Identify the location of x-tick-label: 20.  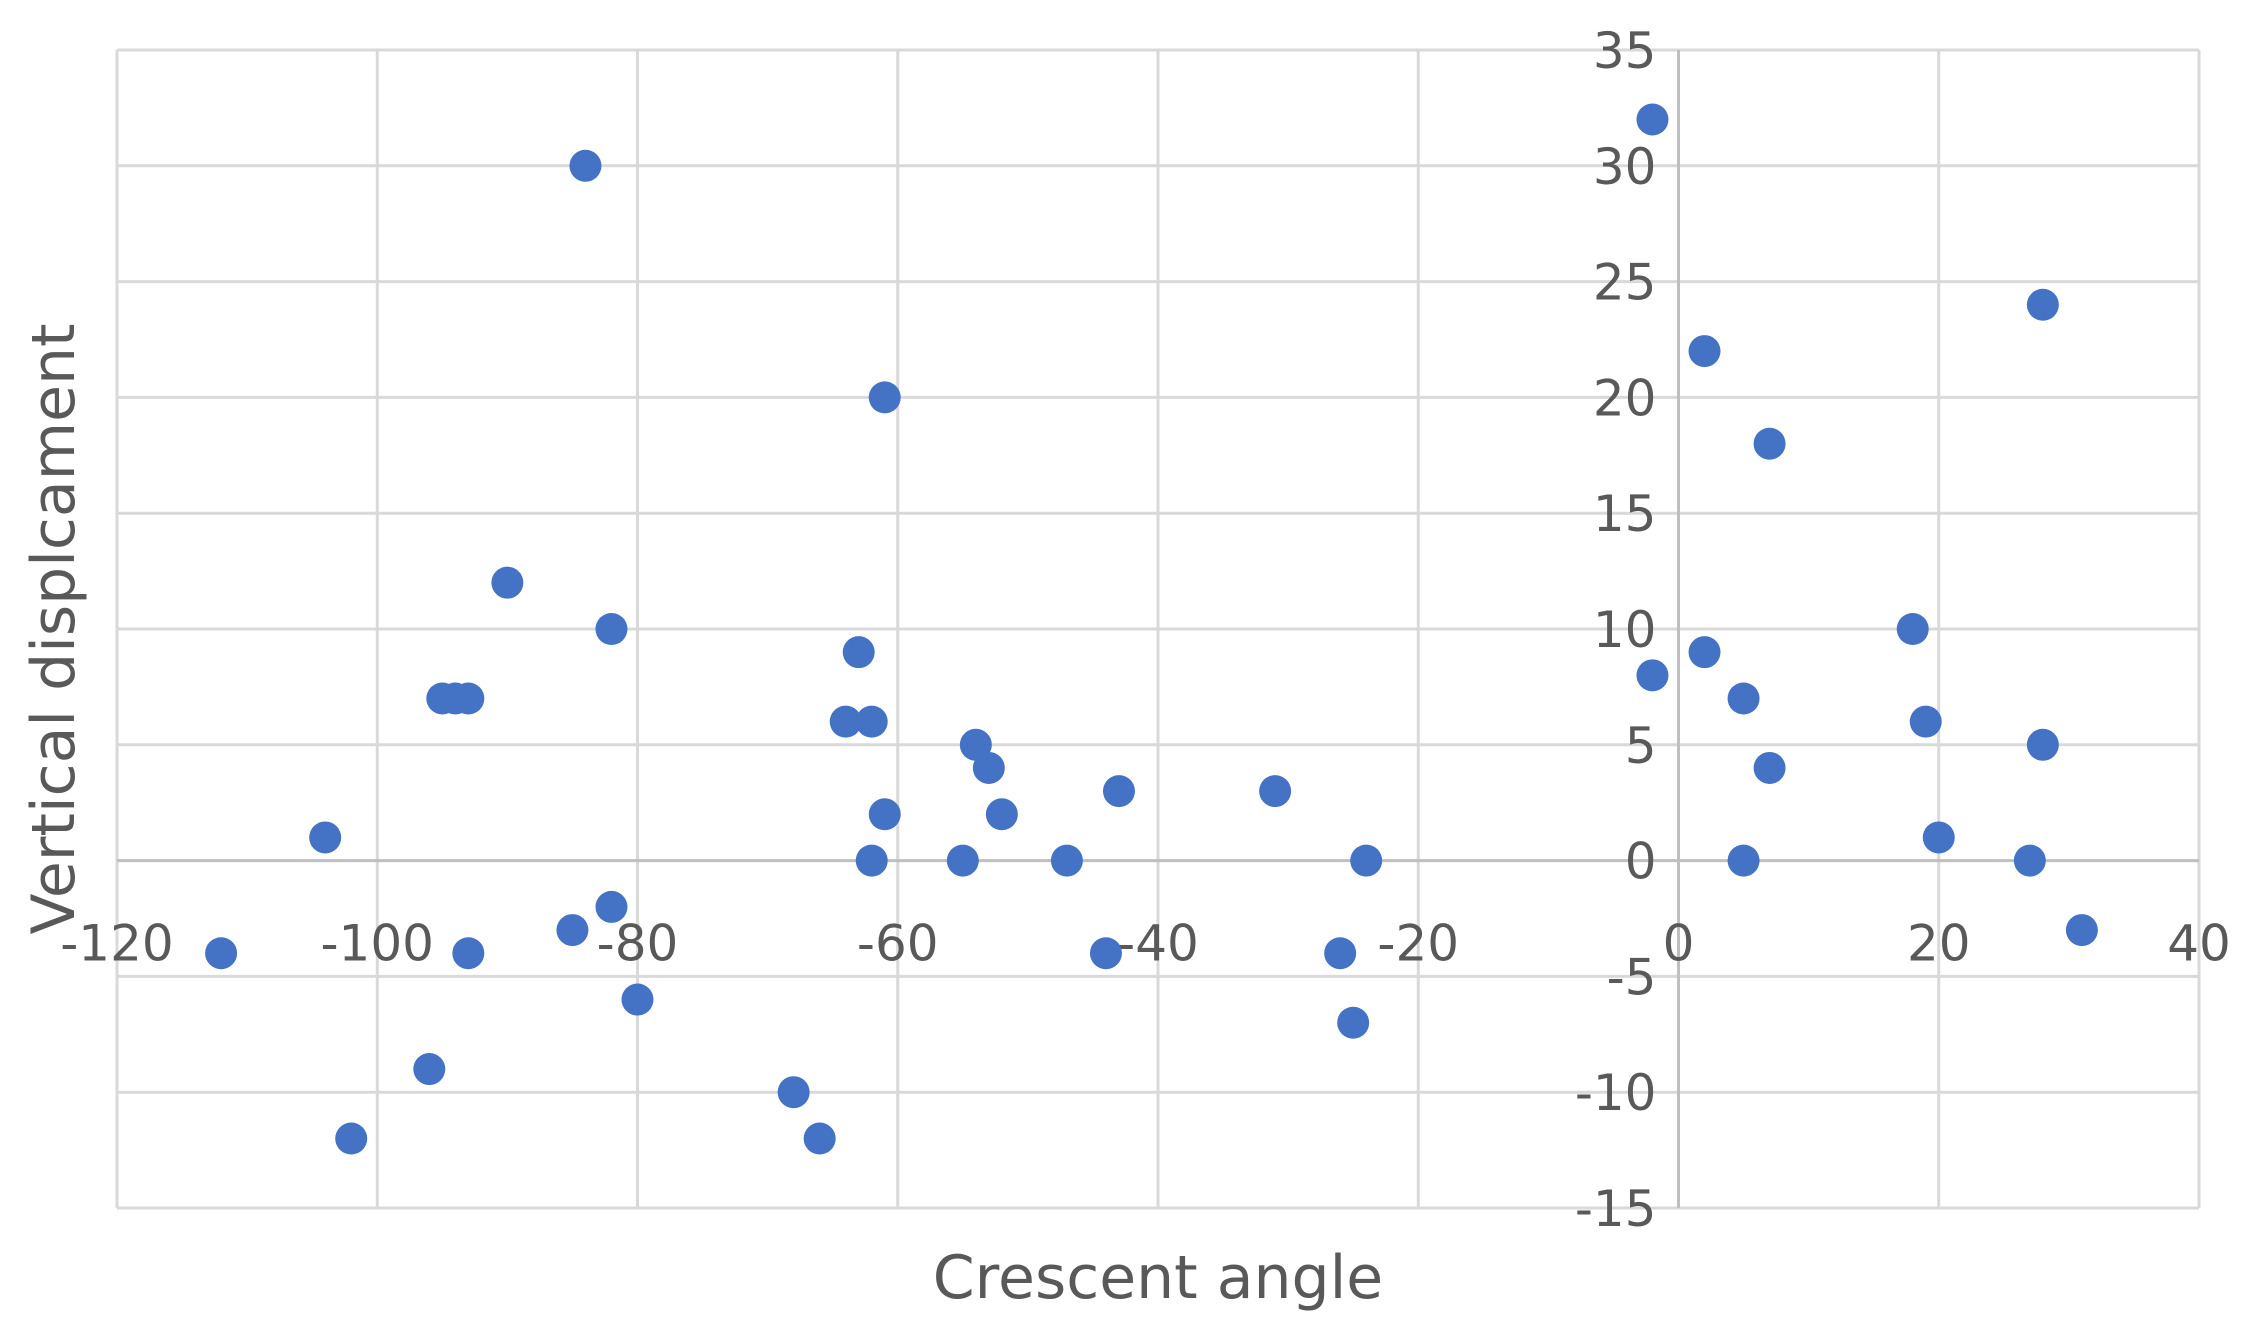
(1939, 944).